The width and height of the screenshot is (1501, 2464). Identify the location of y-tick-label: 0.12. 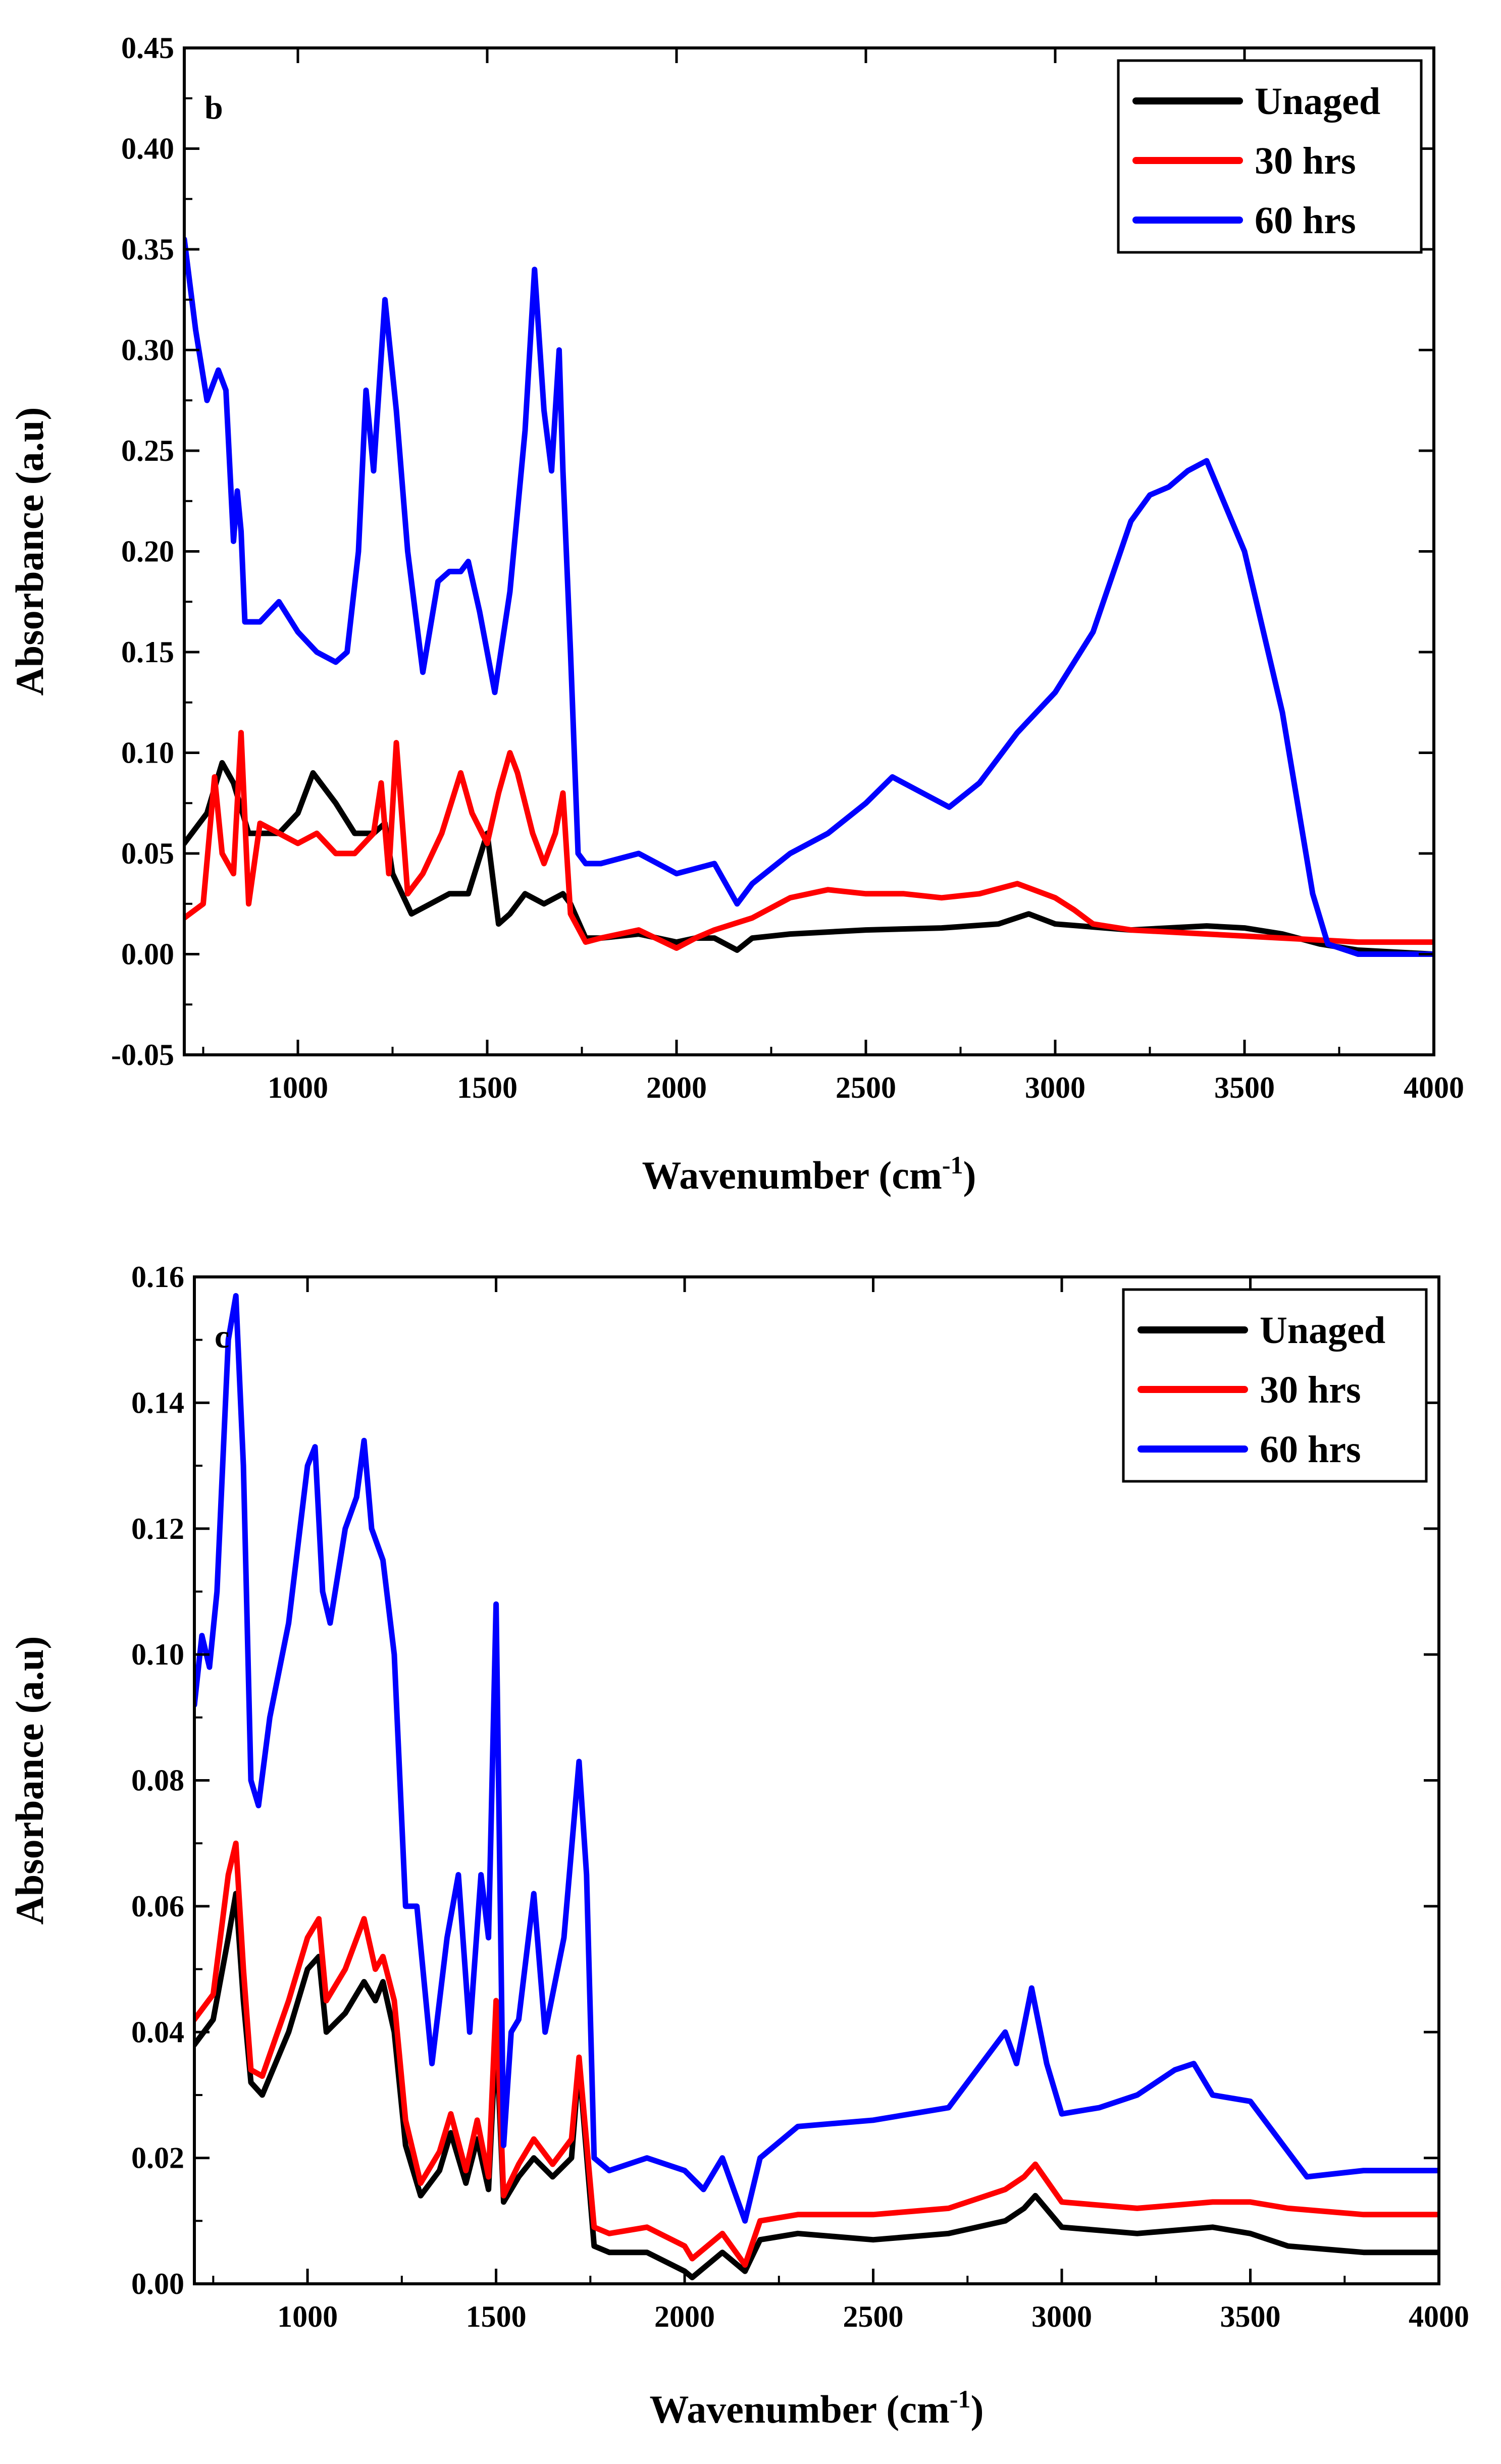
(157, 1528).